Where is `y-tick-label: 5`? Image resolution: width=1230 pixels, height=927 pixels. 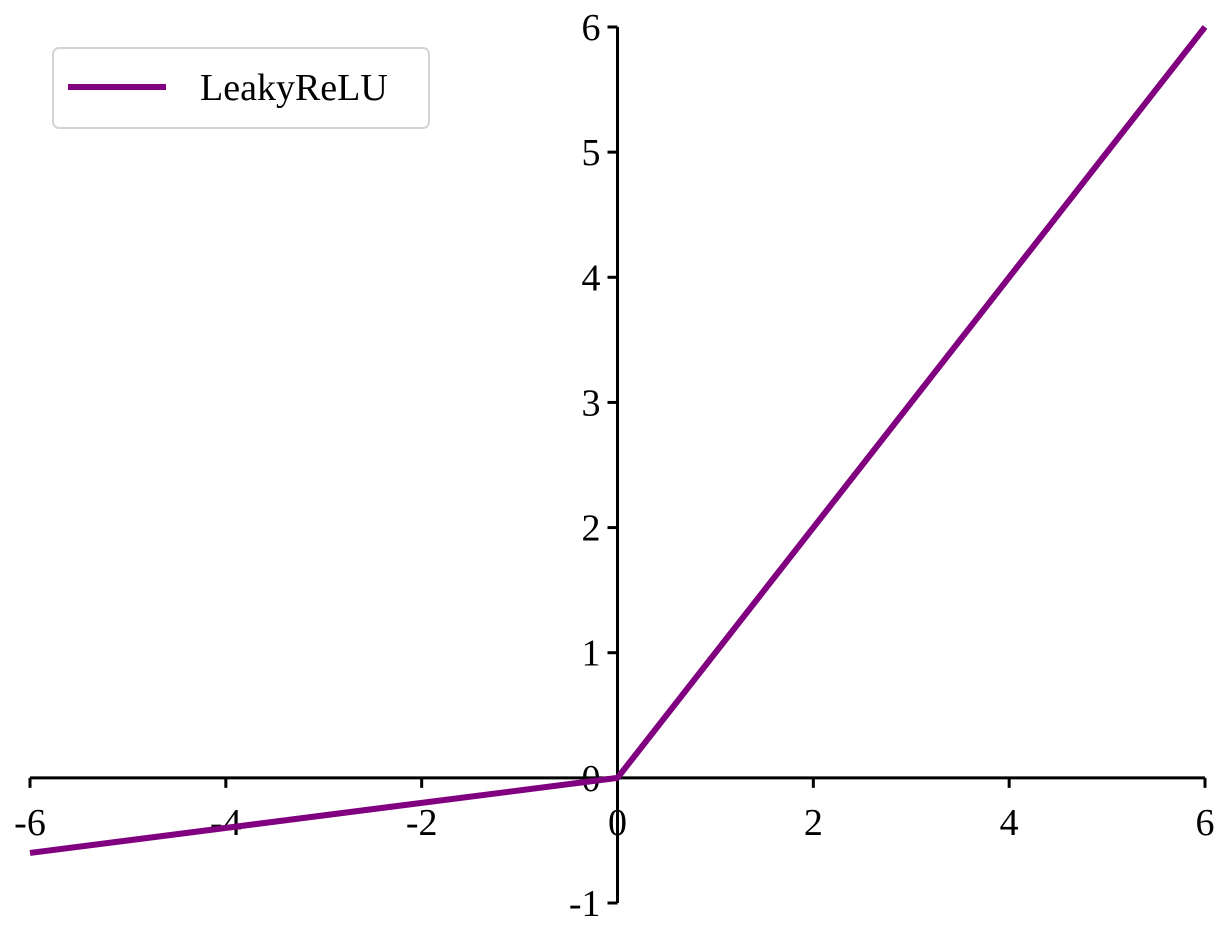 y-tick-label: 5 is located at coordinates (591, 153).